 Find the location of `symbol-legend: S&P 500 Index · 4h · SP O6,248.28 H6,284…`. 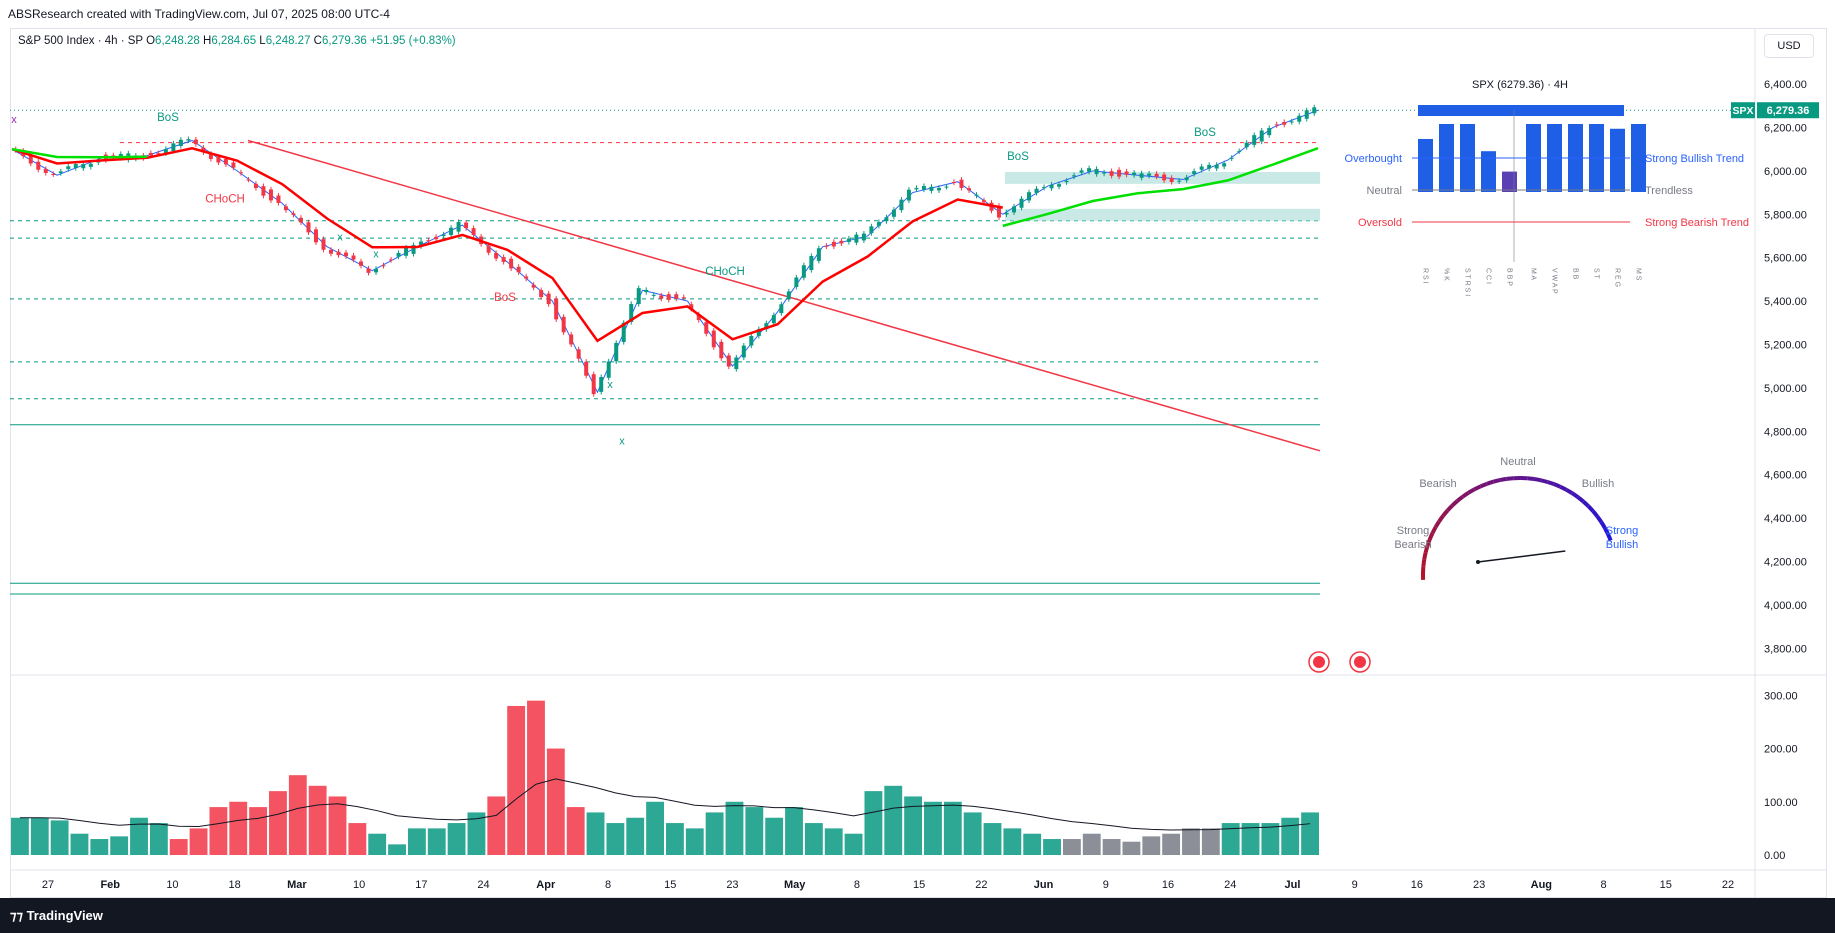

symbol-legend: S&P 500 Index · 4h · SP O6,248.28 H6,284… is located at coordinates (237, 41).